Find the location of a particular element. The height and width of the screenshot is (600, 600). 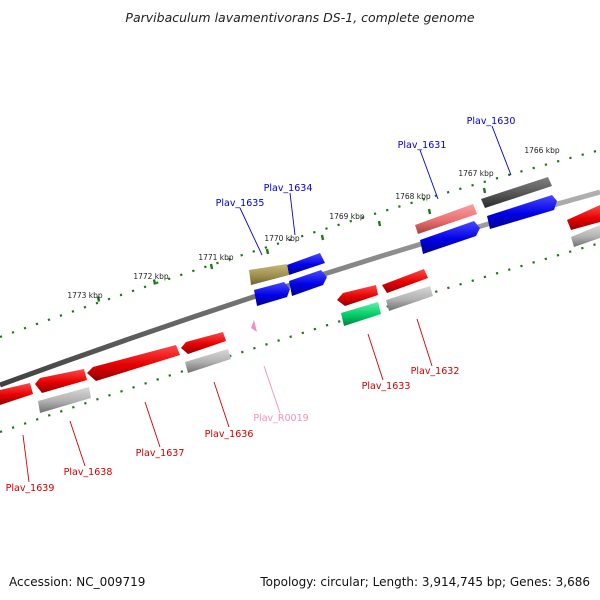

gene-label-plav-r0019: Plav_R0019 is located at coordinates (280, 418).